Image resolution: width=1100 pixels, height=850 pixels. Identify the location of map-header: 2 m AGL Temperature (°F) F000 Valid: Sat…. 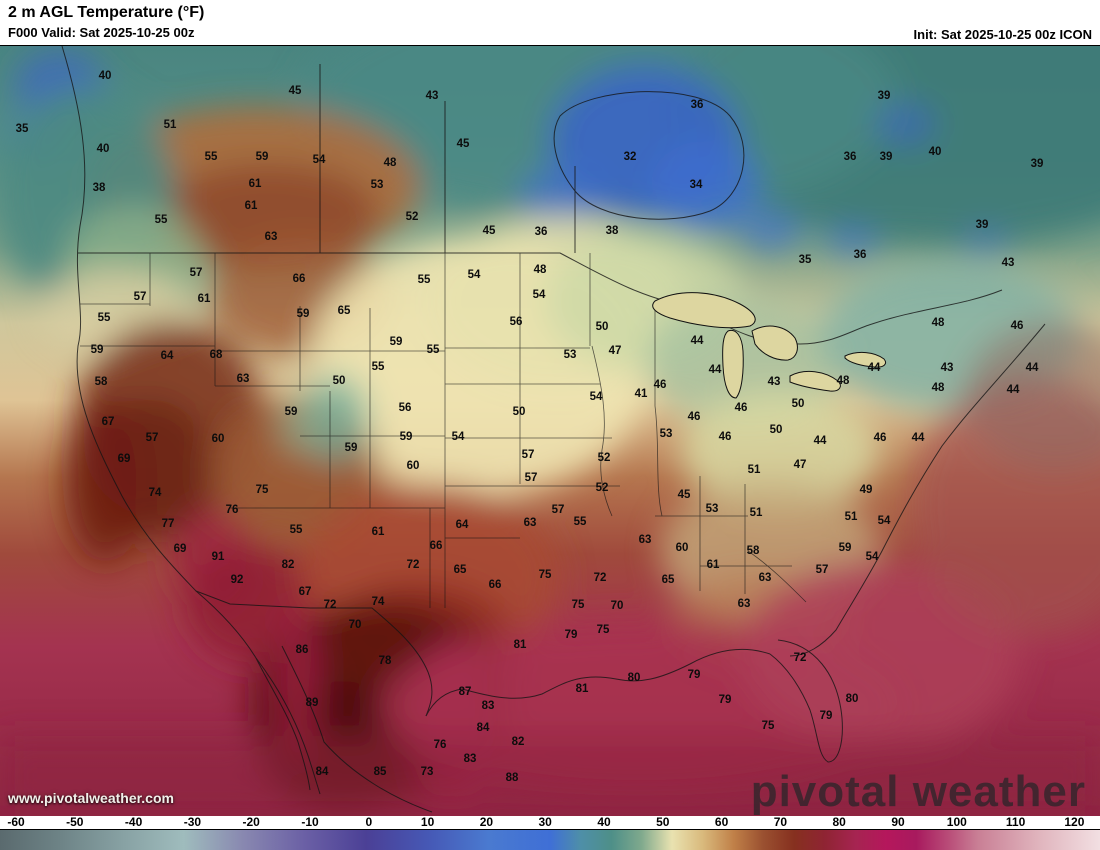
(550, 22).